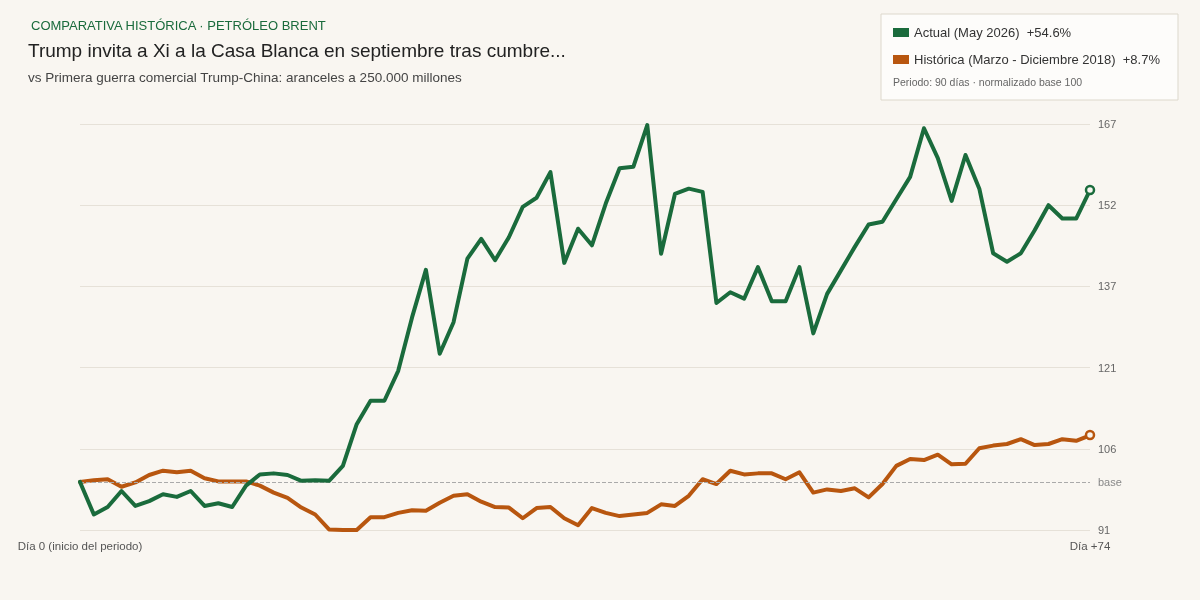 The height and width of the screenshot is (600, 1200). I want to click on y-tick-label: 137, so click(1107, 286).